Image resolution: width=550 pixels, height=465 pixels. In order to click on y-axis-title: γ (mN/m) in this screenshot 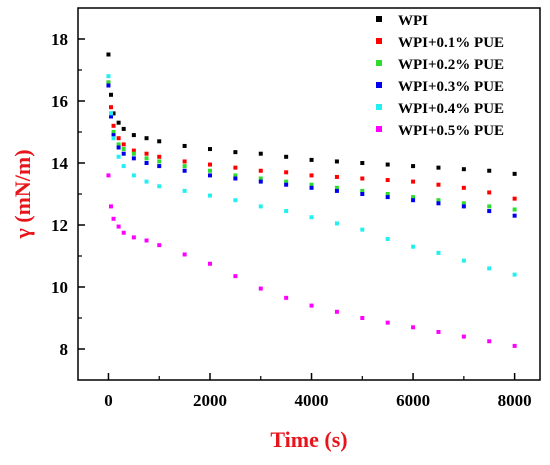, I will do `click(22, 194)`.